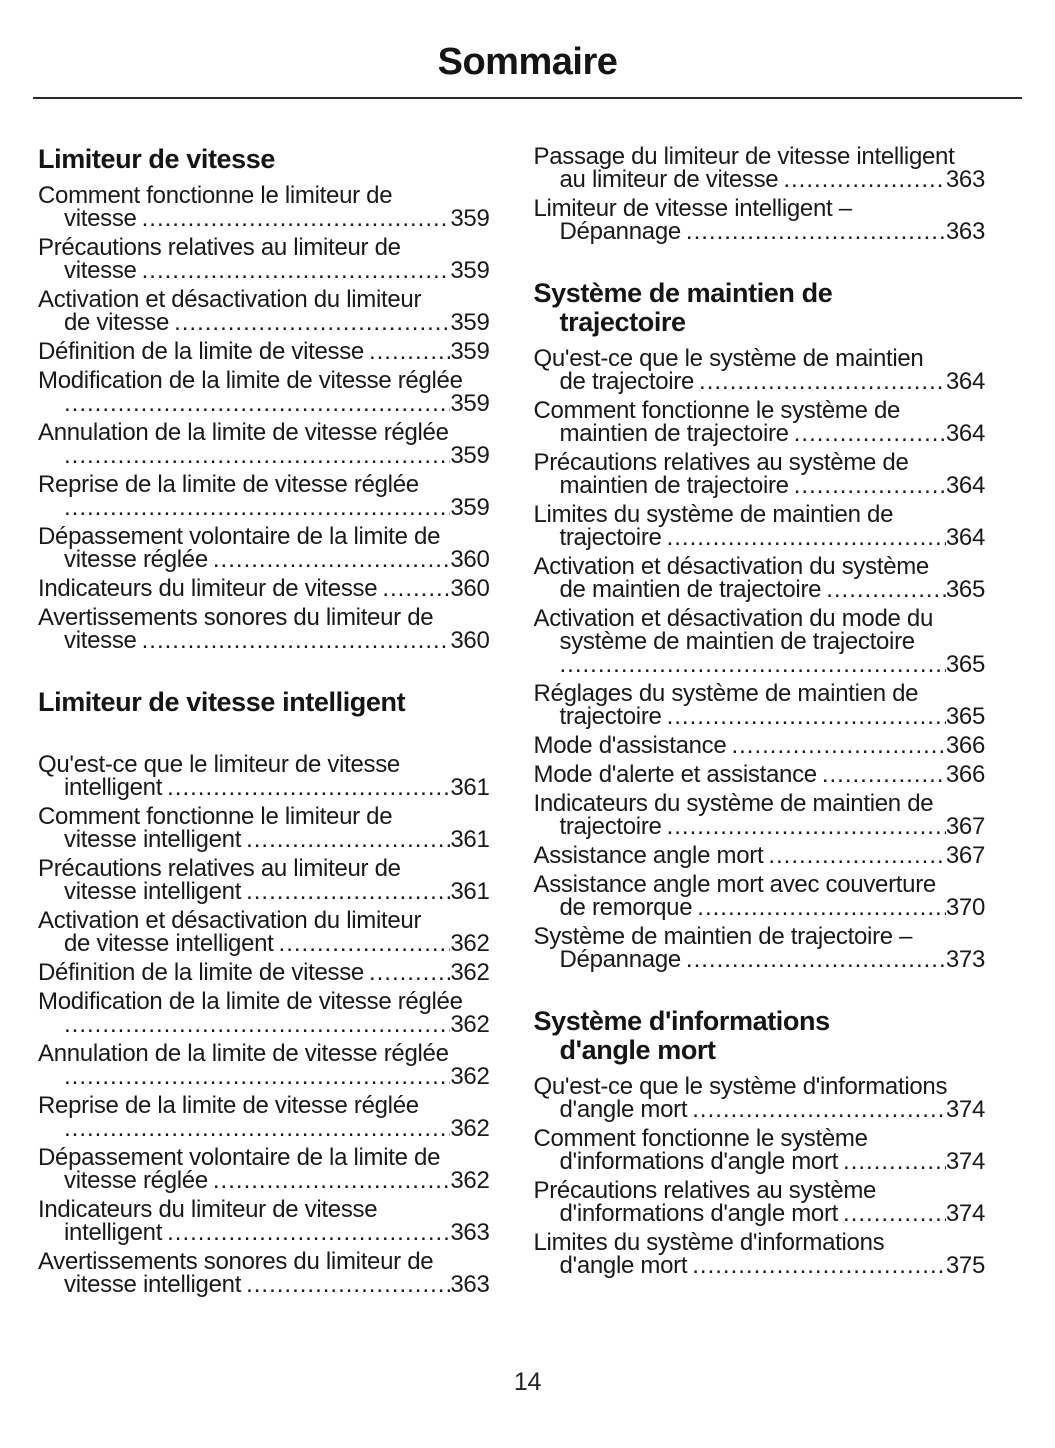  I want to click on toc-entry-text: système de maintien de trajectoire, so click(737, 641).